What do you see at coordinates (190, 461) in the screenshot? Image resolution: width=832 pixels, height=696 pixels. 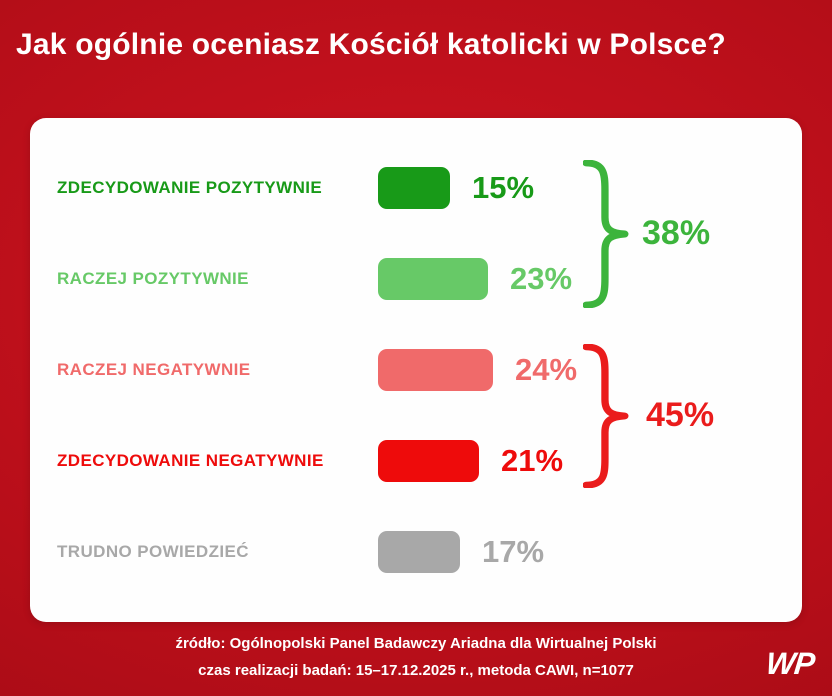 I see `category-label: ZDECYDOWANIE NEGATYWNIE` at bounding box center [190, 461].